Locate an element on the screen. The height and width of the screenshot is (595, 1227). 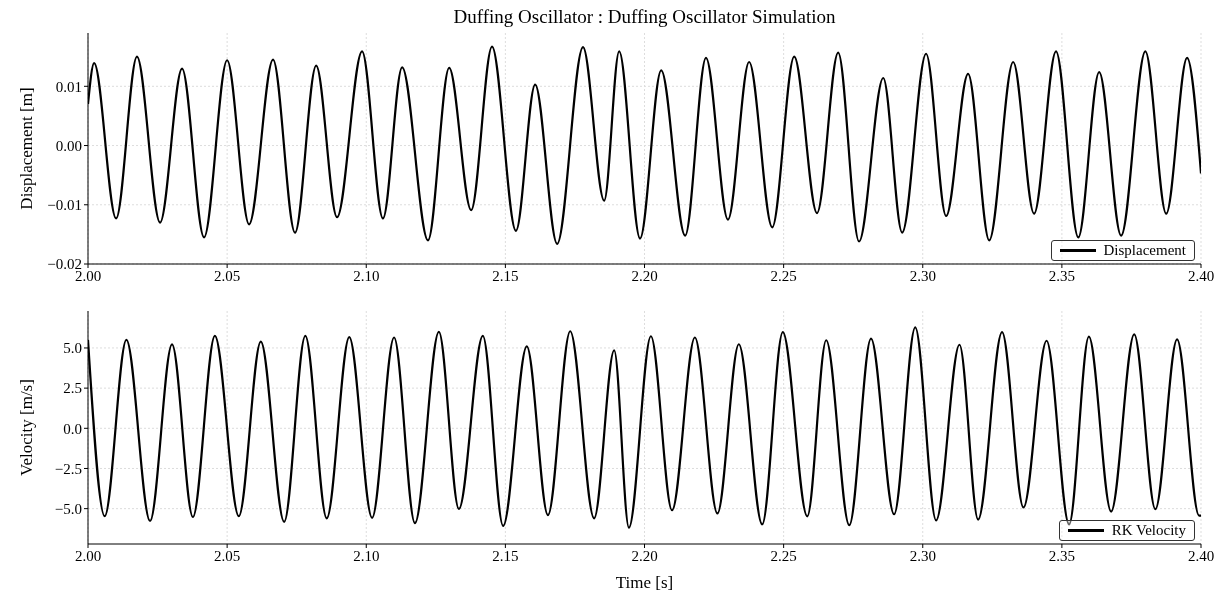
y-tick-label: 0.01 is located at coordinates (68, 86).